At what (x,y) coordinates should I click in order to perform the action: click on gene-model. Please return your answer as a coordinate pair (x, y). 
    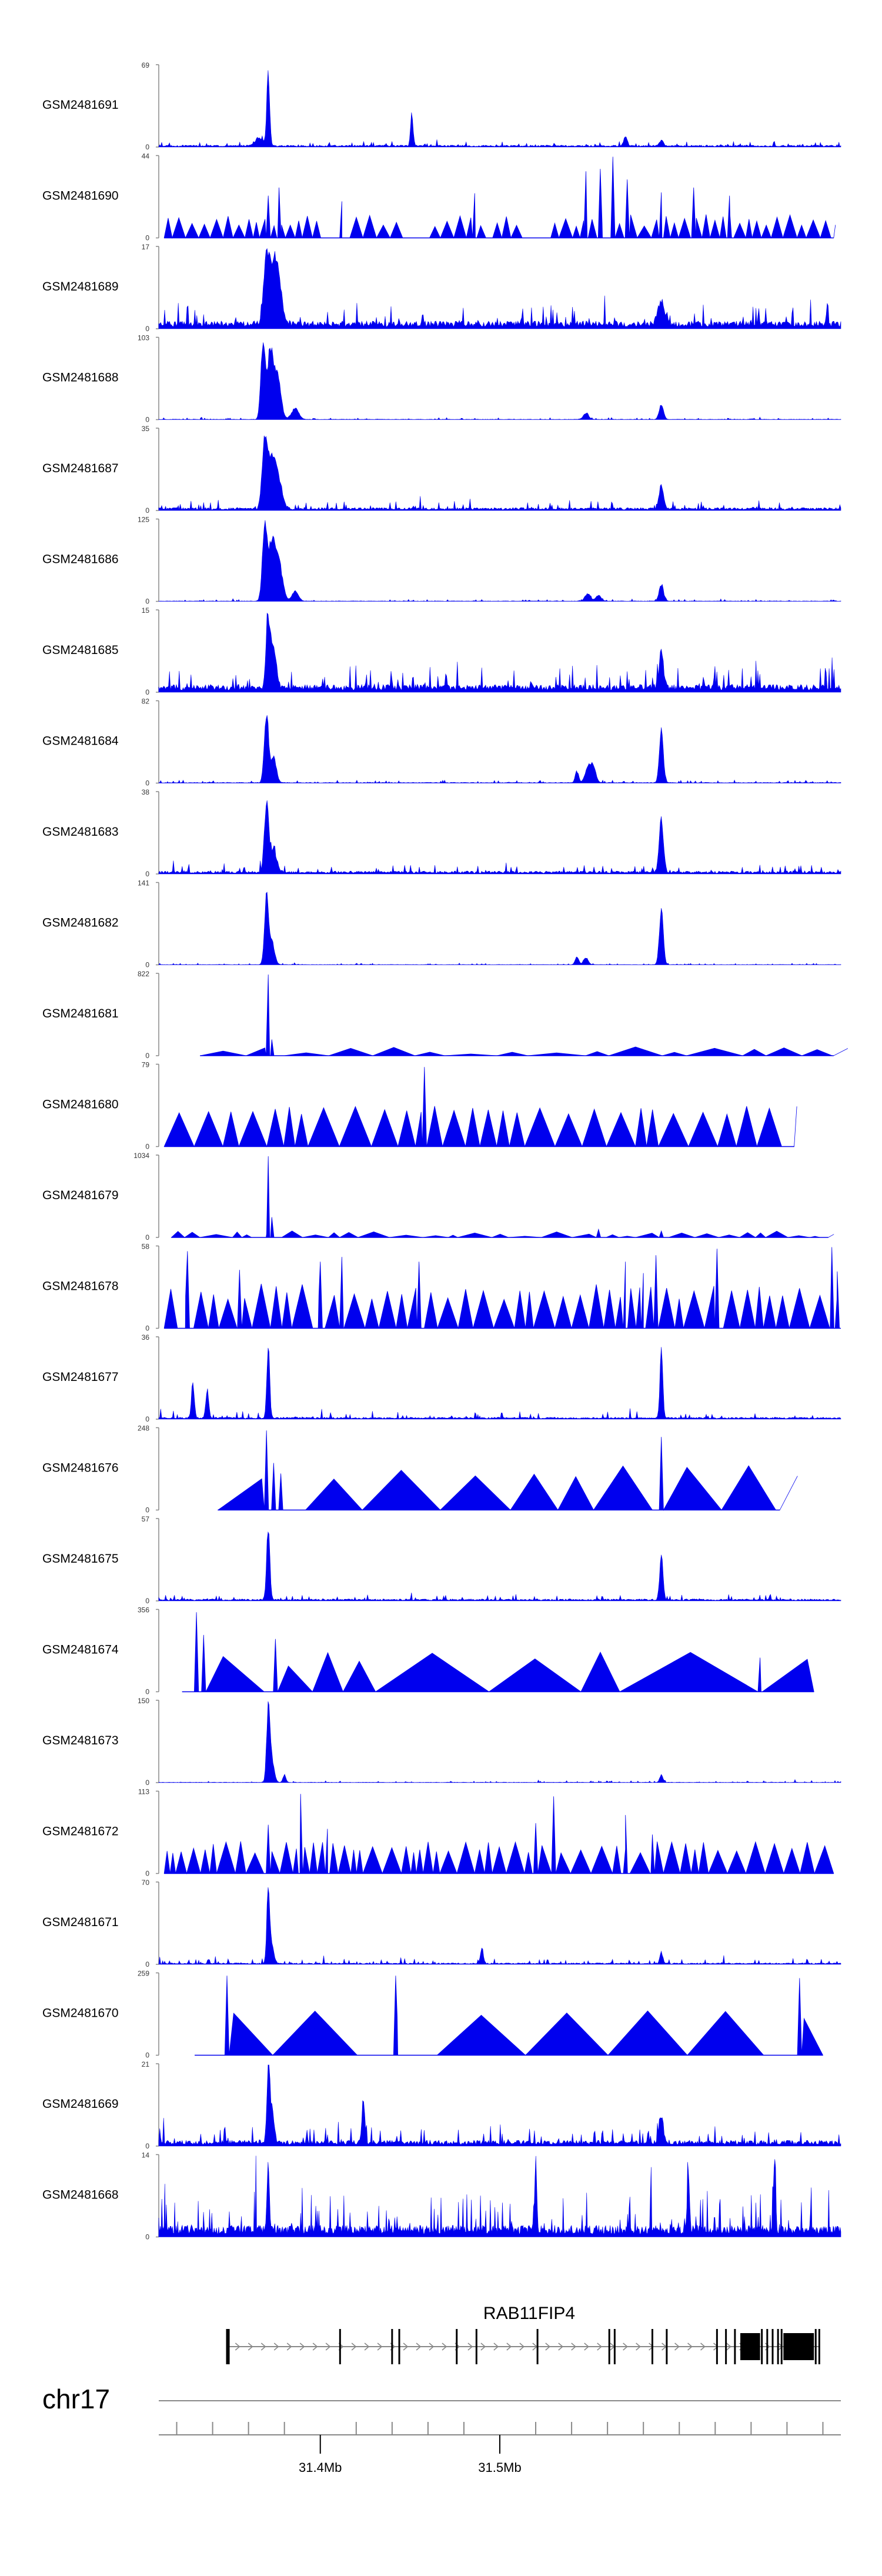
    Looking at the image, I should click on (523, 2346).